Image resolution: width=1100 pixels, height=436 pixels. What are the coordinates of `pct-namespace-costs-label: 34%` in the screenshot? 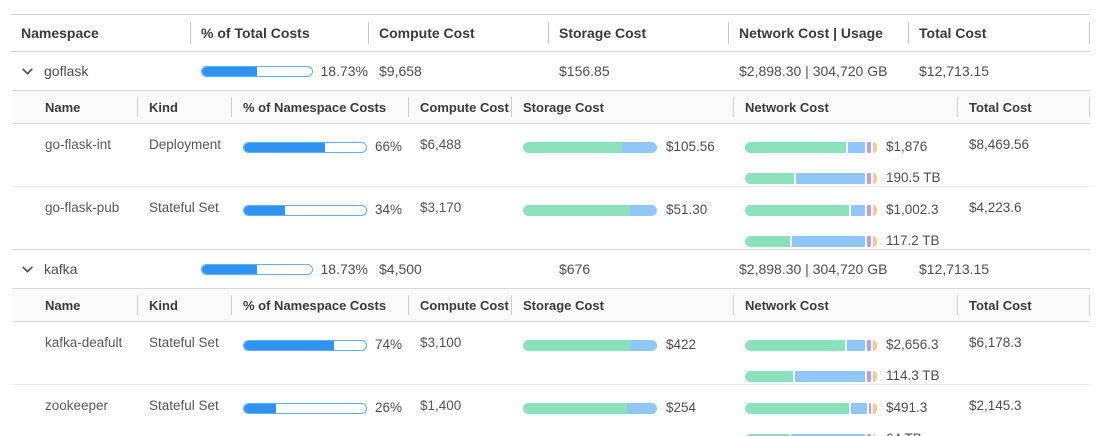 It's located at (389, 209).